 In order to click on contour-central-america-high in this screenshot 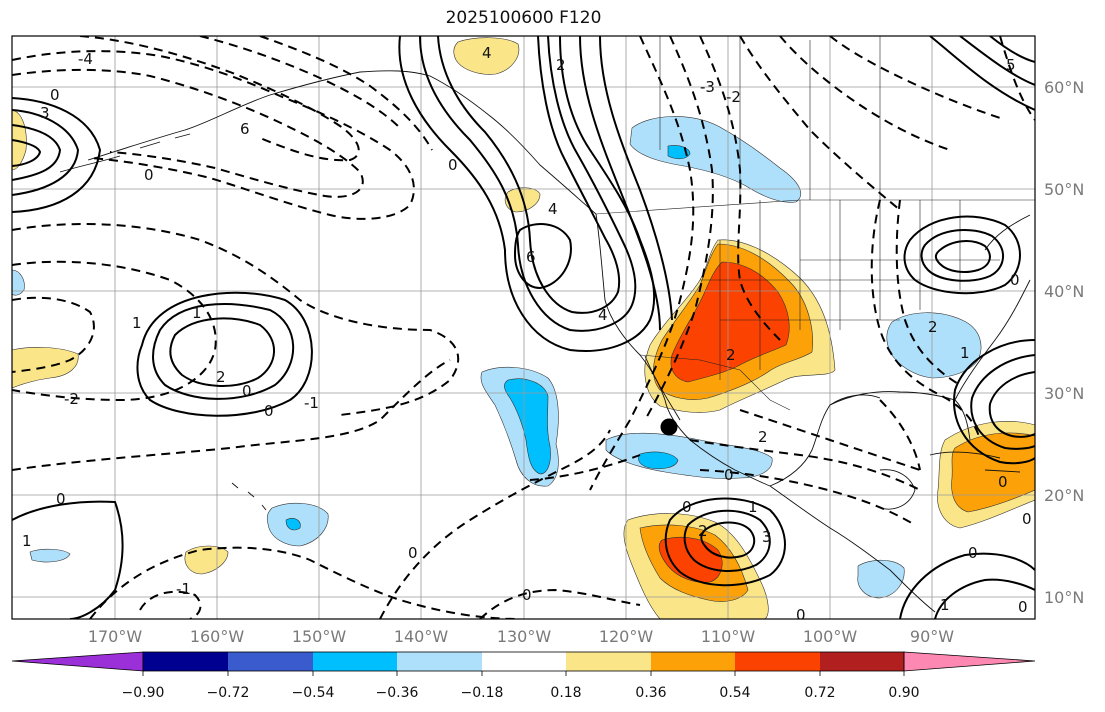, I will do `click(967, 585)`.